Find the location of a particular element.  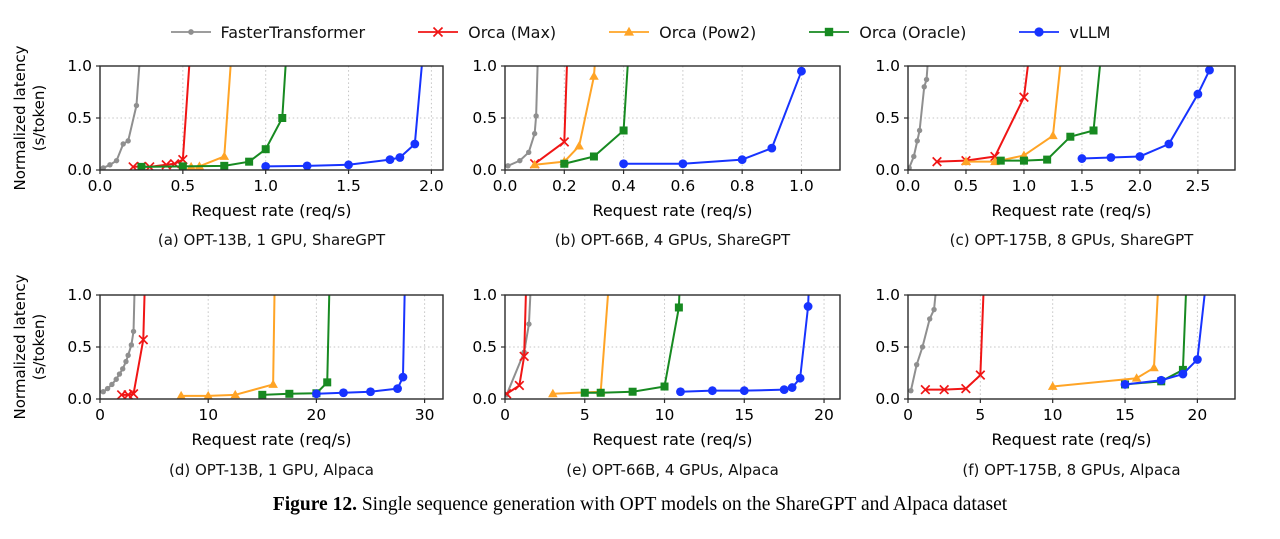

chart-svg-e: 0 5 10 15 20 0.0 0.5 1.0 Request rate (req/s) is located at coordinates (656, 367).